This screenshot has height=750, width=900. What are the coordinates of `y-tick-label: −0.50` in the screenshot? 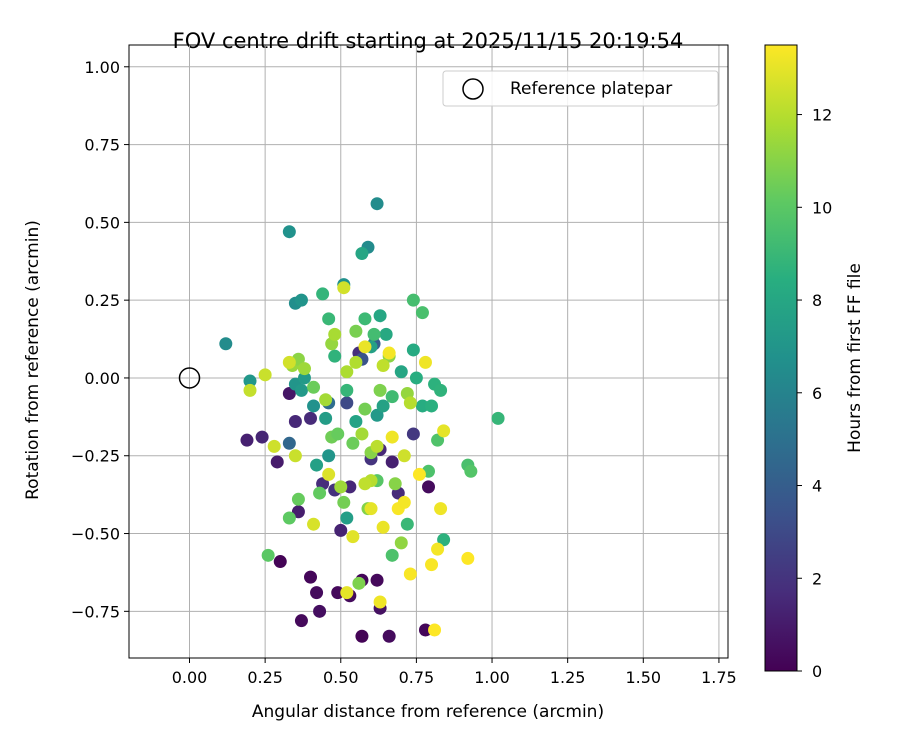 It's located at (95, 534).